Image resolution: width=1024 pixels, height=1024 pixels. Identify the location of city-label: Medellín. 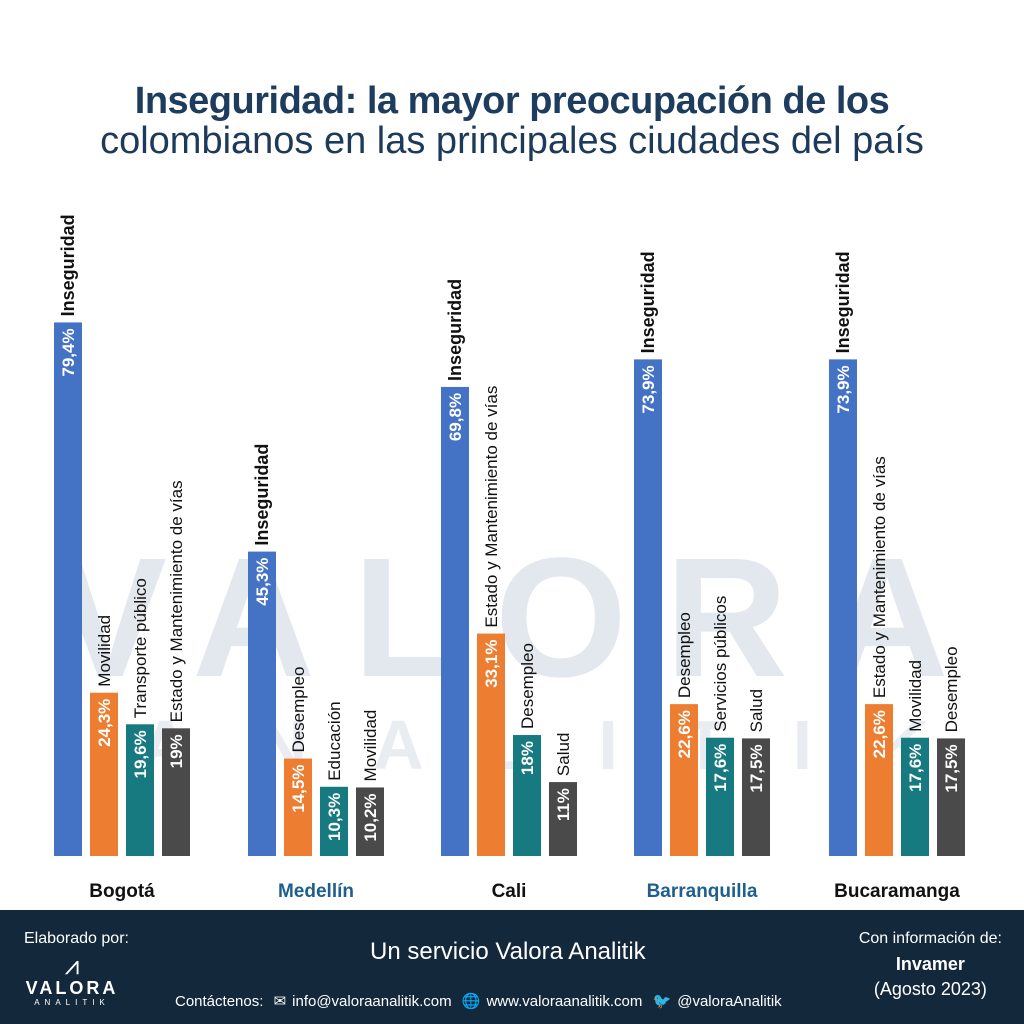
(316, 891).